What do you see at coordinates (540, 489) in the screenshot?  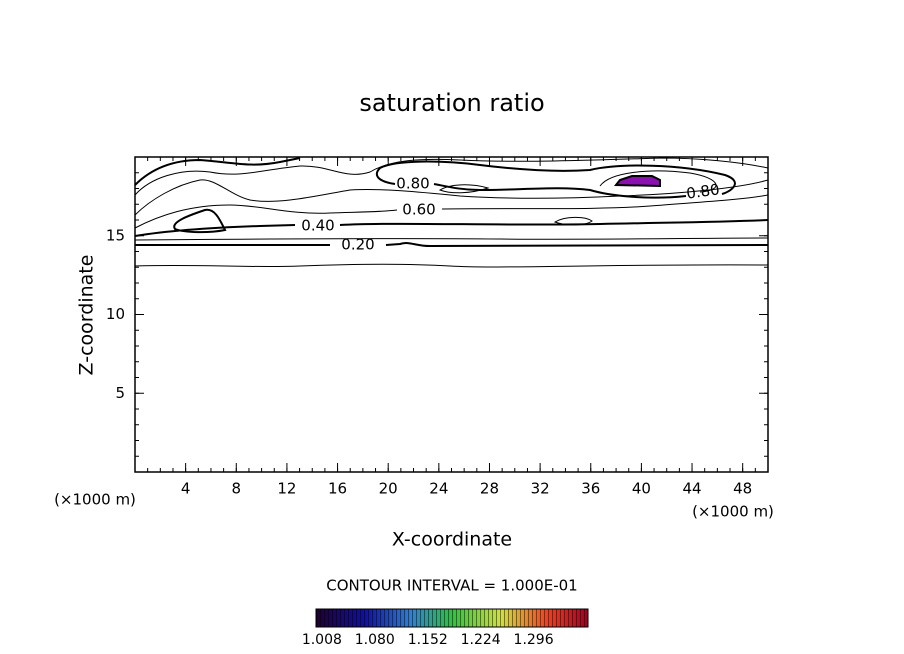 I see `x-tick-label: 32` at bounding box center [540, 489].